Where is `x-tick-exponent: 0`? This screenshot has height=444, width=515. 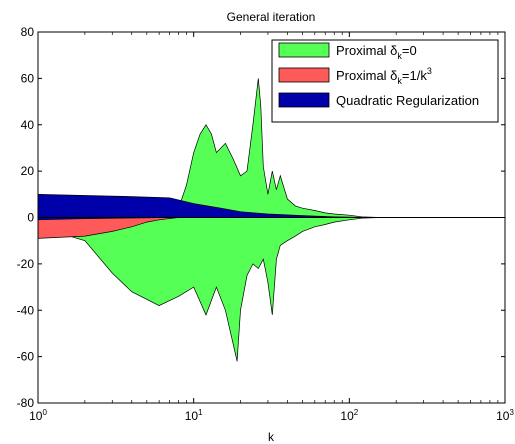
x-tick-exponent: 0 is located at coordinates (44, 412).